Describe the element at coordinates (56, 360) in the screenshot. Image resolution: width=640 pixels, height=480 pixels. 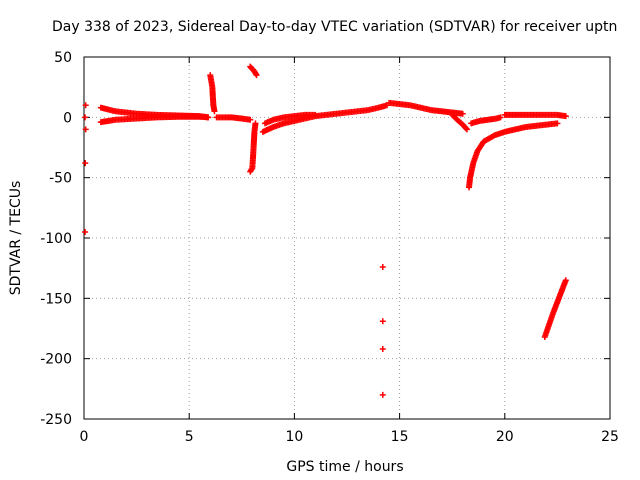
I see `y-tick-label: -200` at that location.